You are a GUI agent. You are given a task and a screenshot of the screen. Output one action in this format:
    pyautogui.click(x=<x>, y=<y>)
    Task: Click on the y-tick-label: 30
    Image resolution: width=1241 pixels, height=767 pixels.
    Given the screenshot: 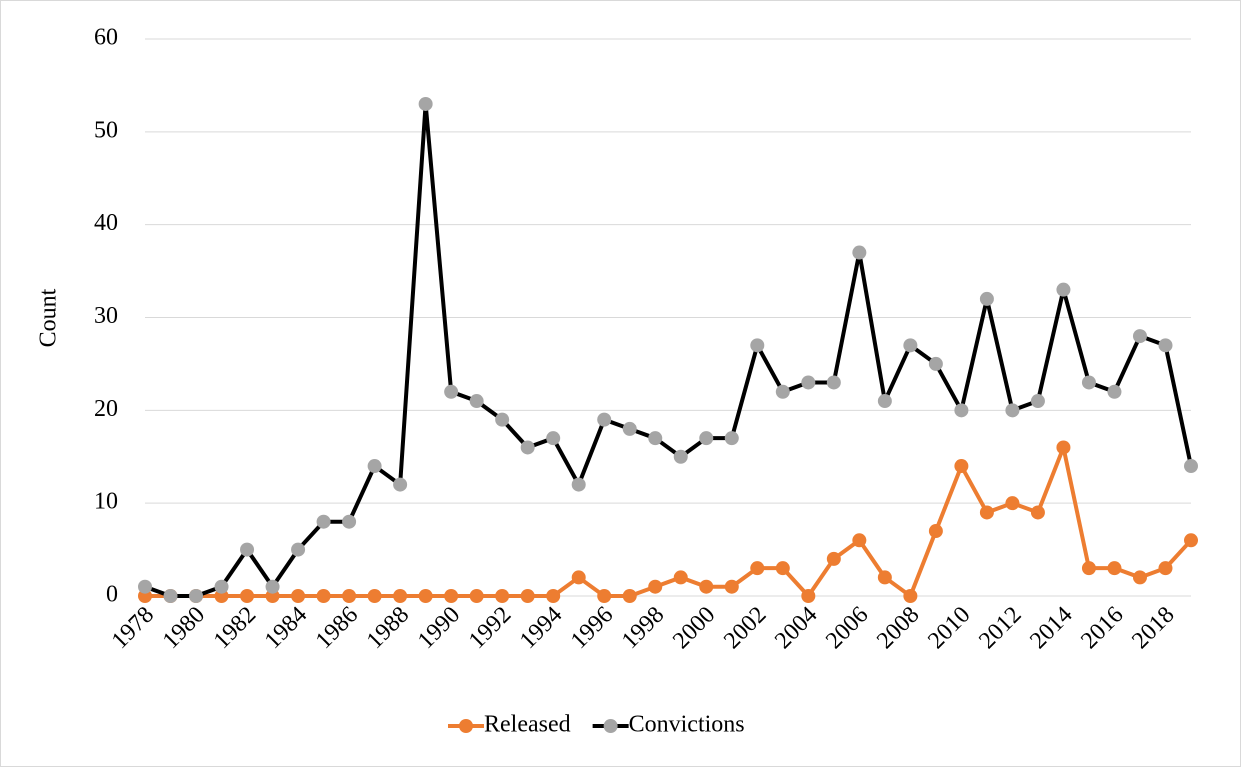 What is the action you would take?
    pyautogui.click(x=106, y=316)
    